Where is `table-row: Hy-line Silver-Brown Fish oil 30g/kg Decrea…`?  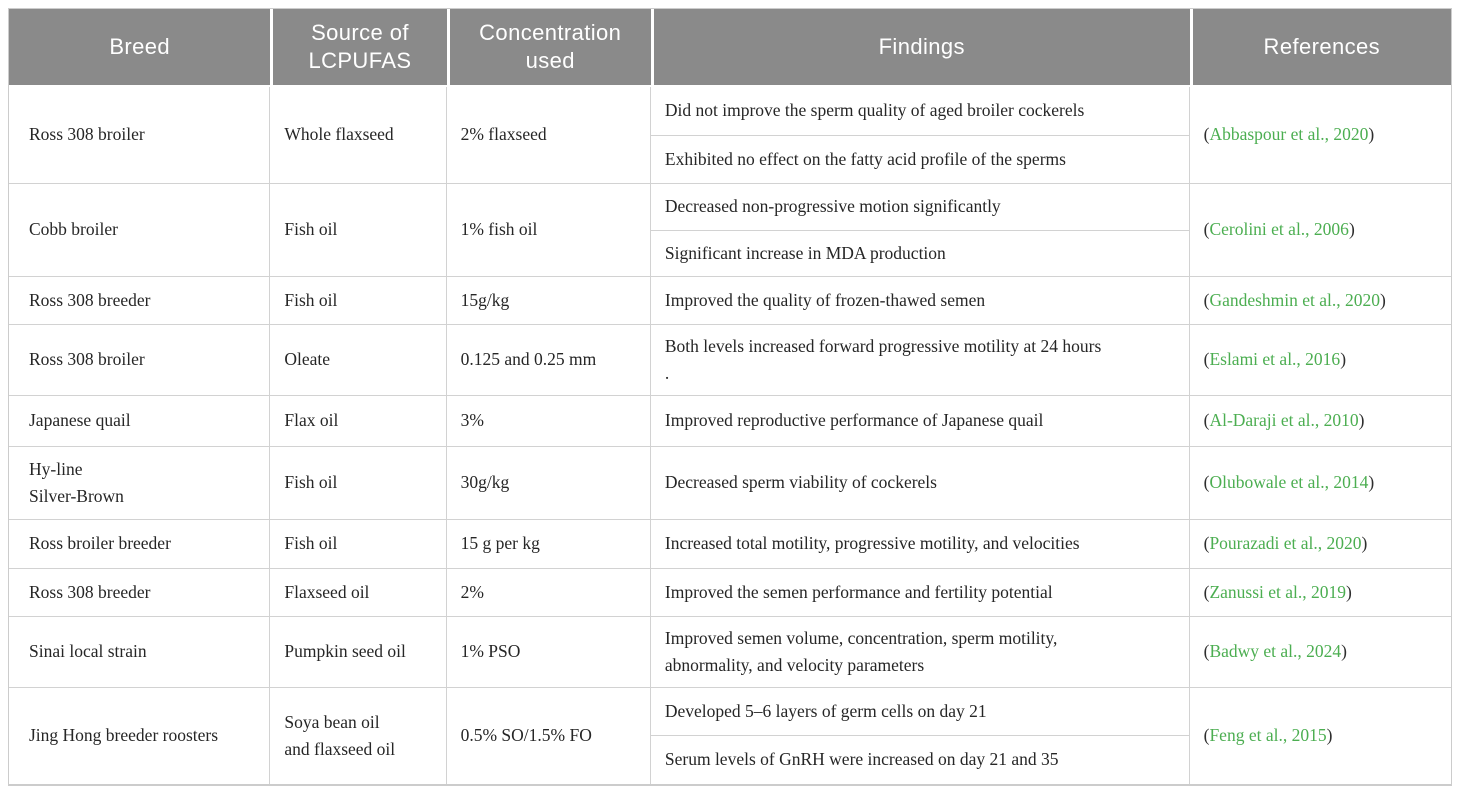
table-row: Hy-line Silver-Brown Fish oil 30g/kg Decrea… is located at coordinates (730, 483).